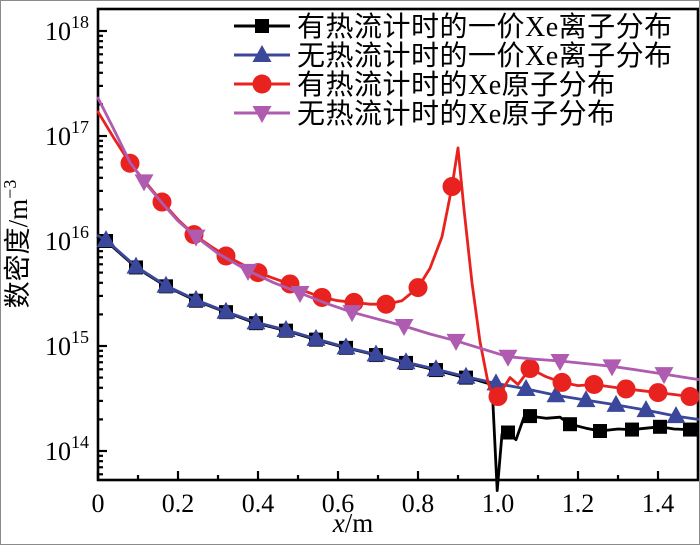 The image size is (700, 545). Describe the element at coordinates (98, 503) in the screenshot. I see `x-tick-label: 0` at that location.